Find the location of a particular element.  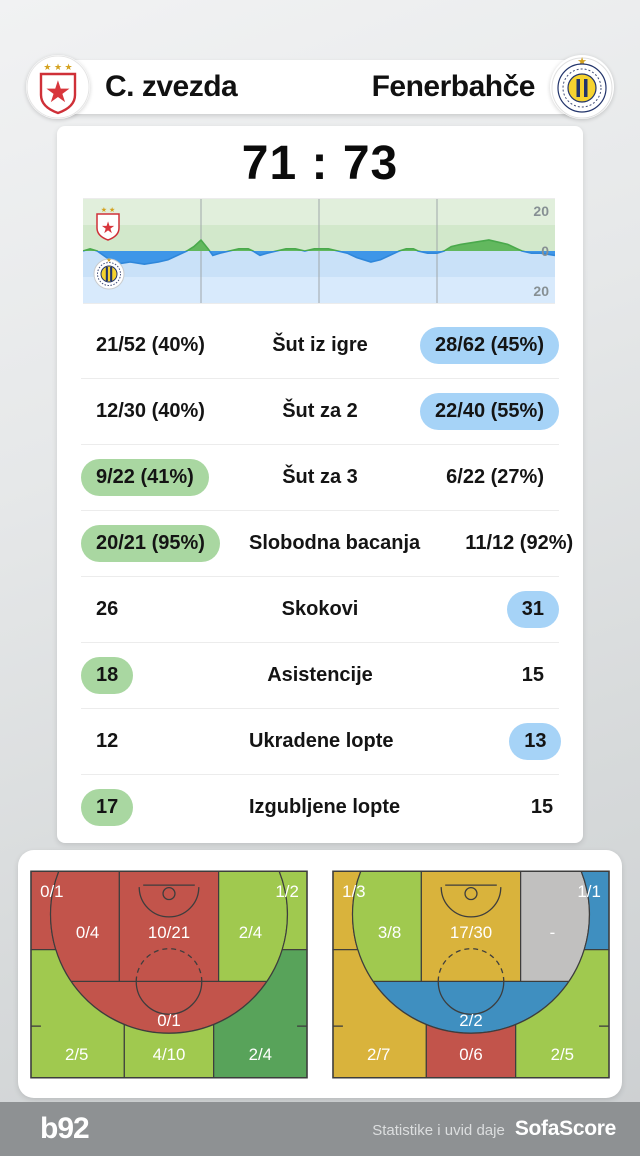

away-value: 6/22 (27%) is located at coordinates (495, 477).